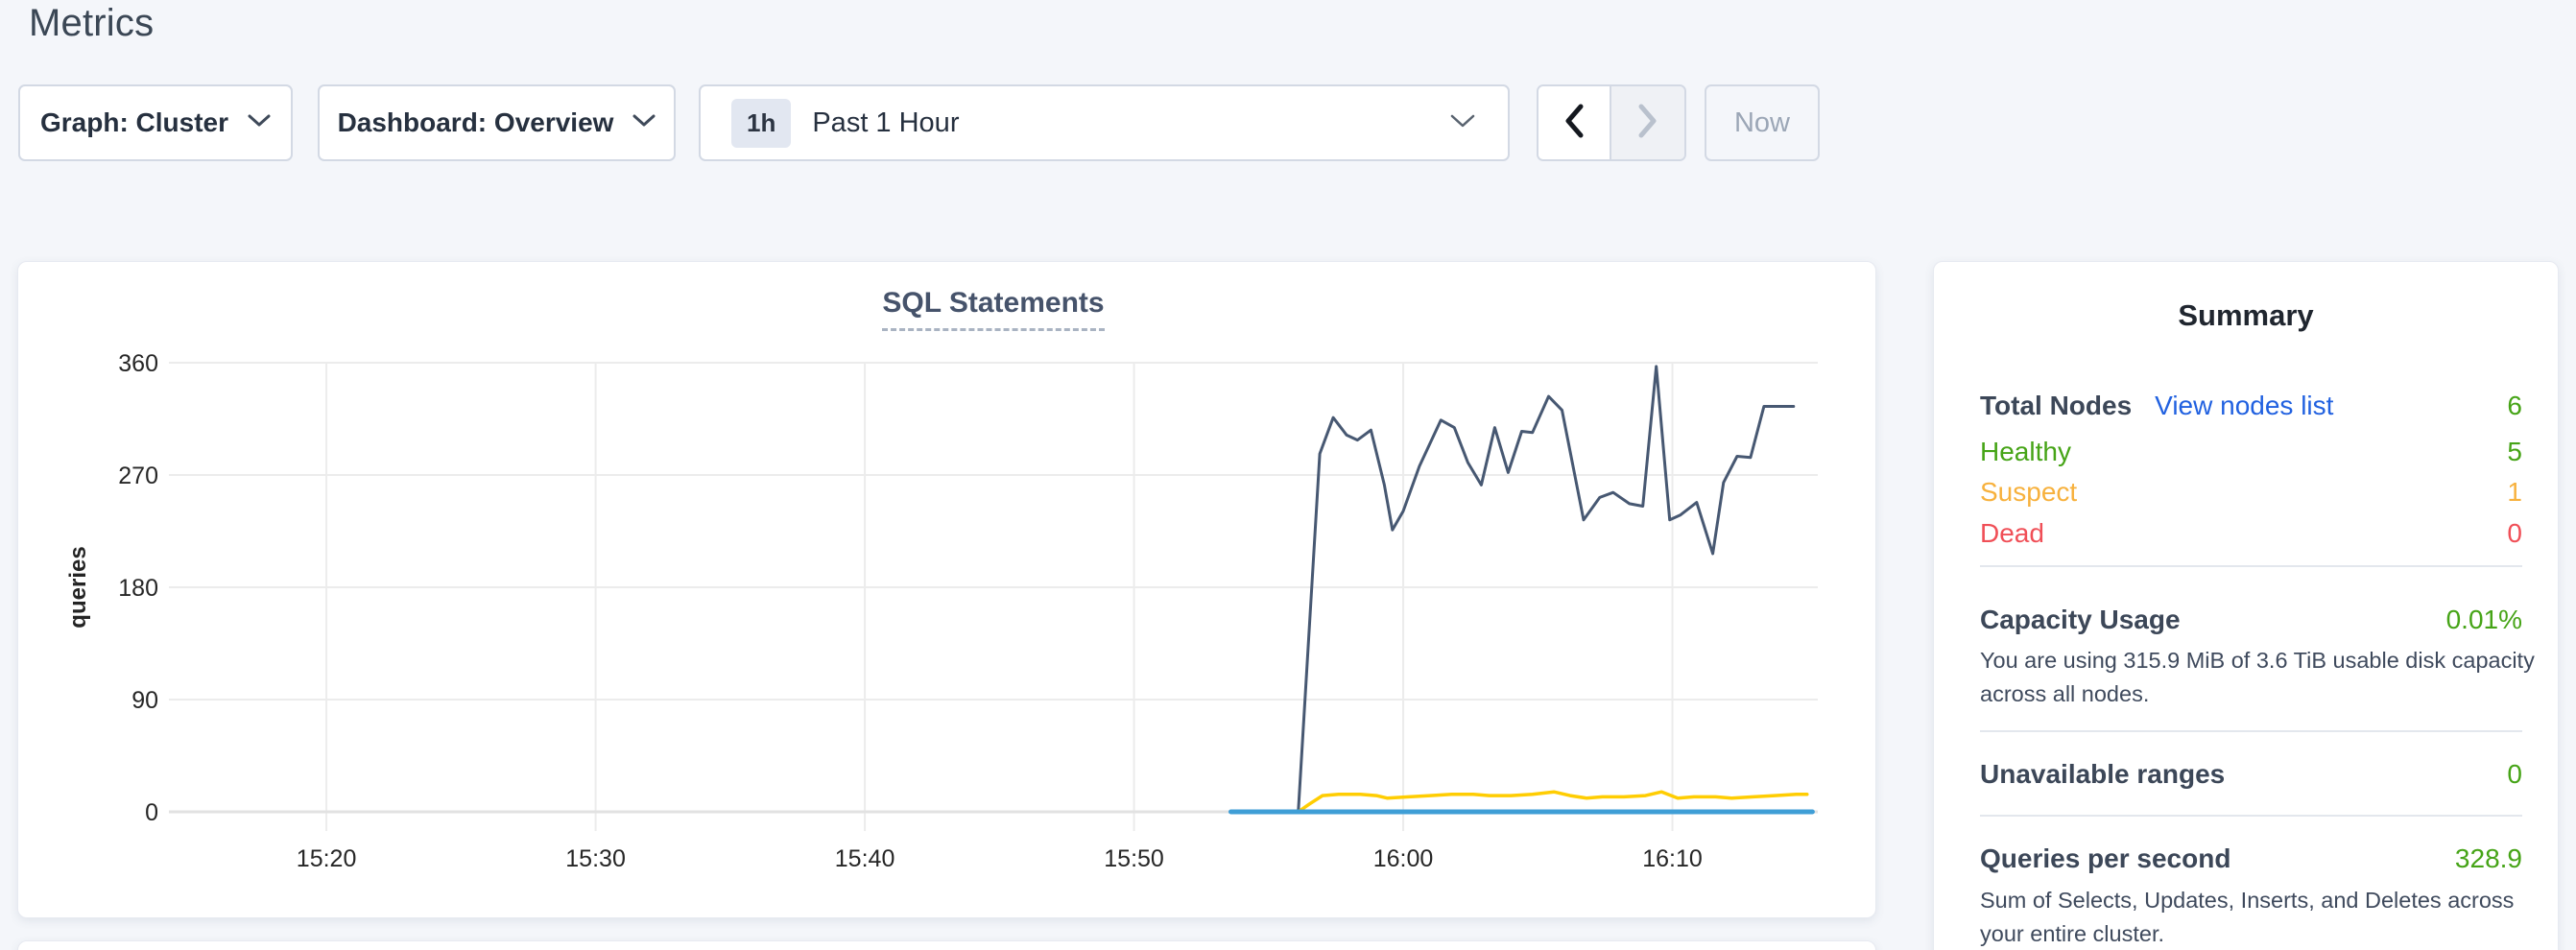  Describe the element at coordinates (2514, 774) in the screenshot. I see `unavailable-ranges-value: 0` at that location.